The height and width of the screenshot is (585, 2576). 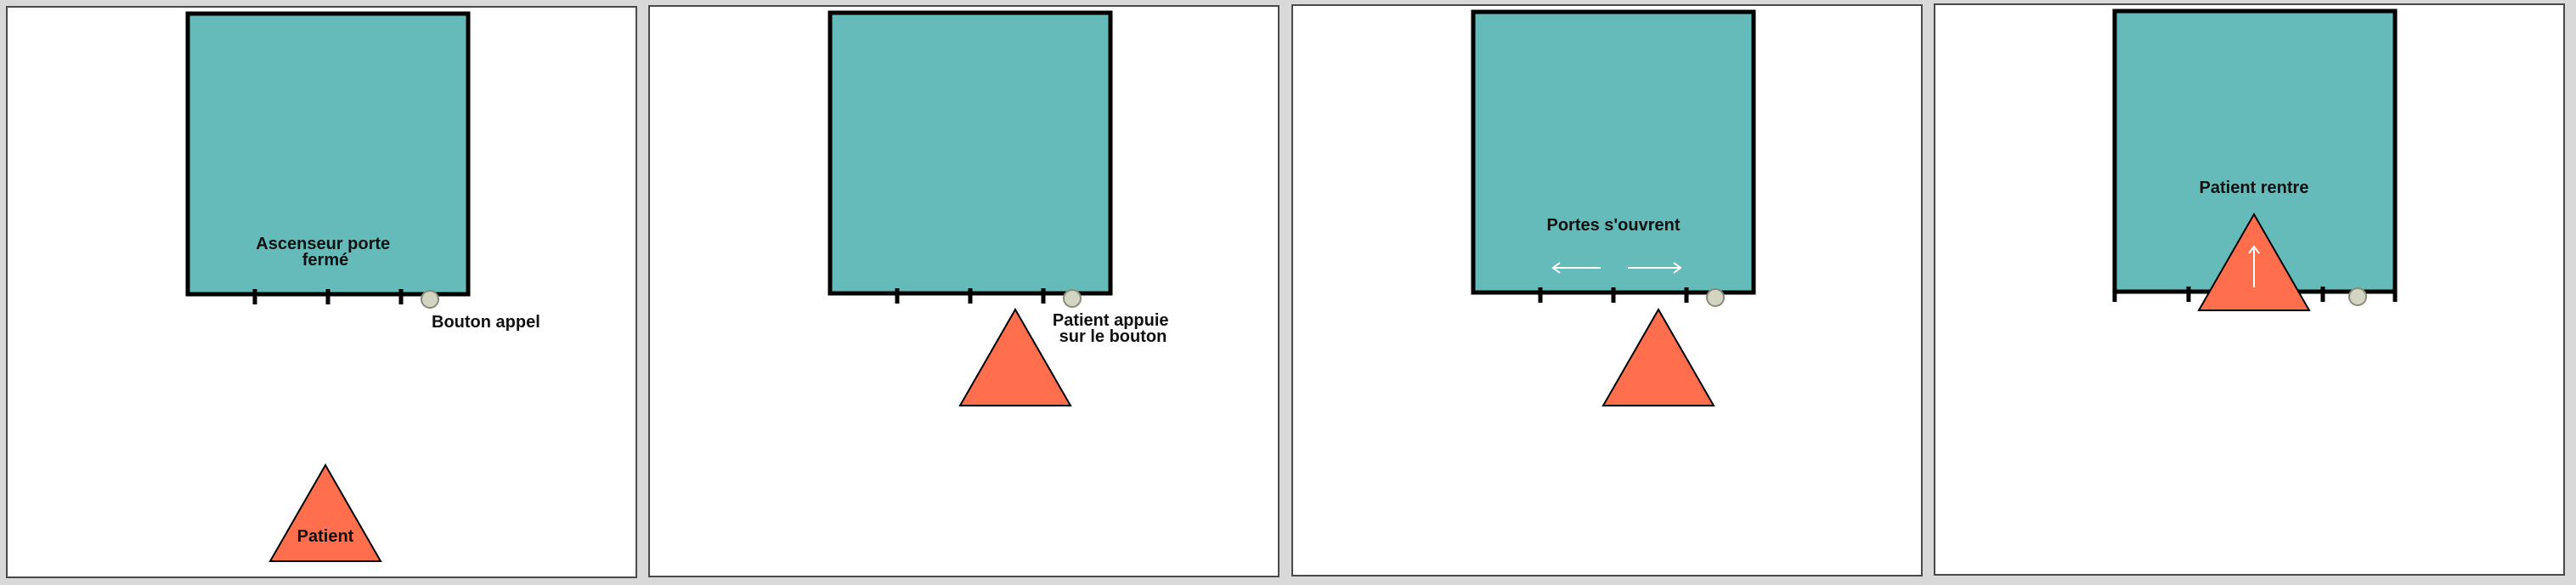 I want to click on arrow-left-icon, so click(x=1576, y=268).